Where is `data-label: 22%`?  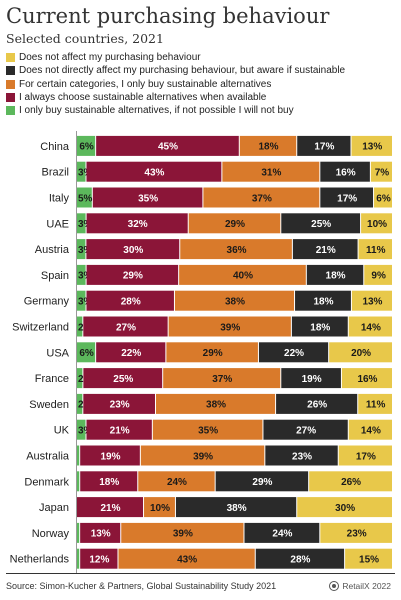
data-label: 22% is located at coordinates (131, 353).